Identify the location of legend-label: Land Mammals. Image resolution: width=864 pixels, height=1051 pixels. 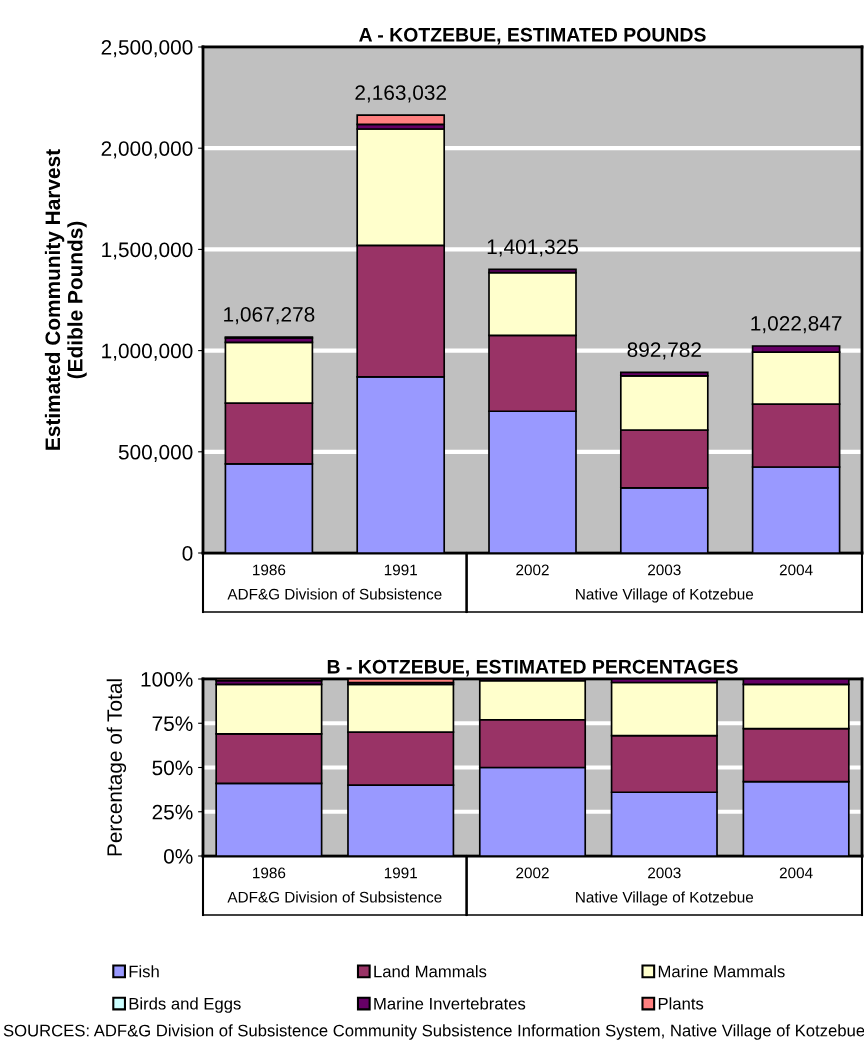
(430, 971).